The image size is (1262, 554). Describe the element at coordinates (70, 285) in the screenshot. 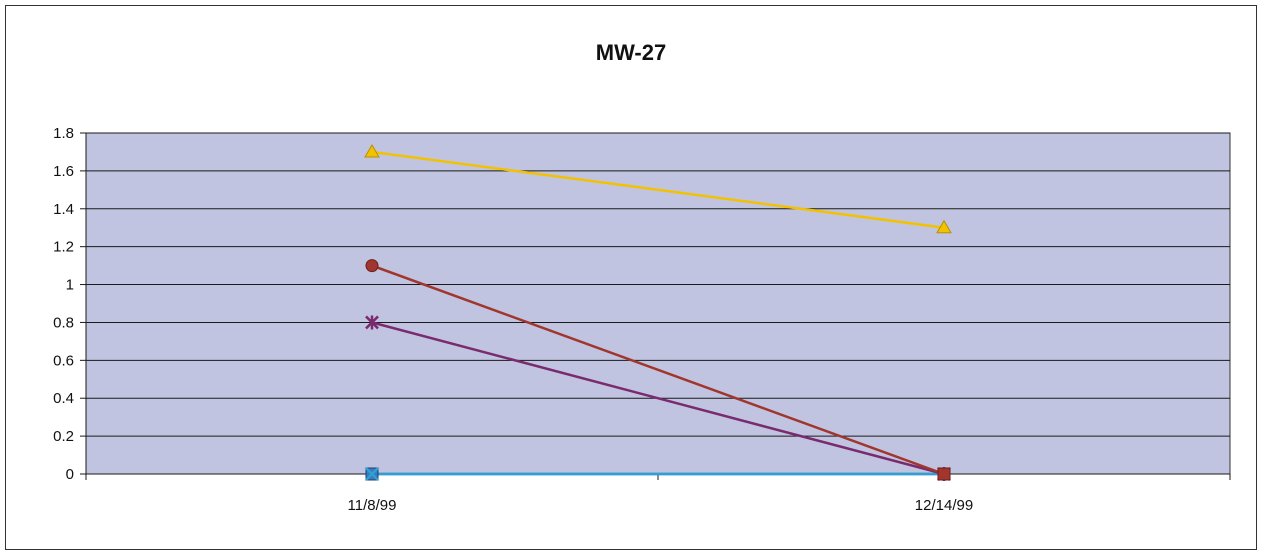

I see `y-tick-label: 1` at that location.